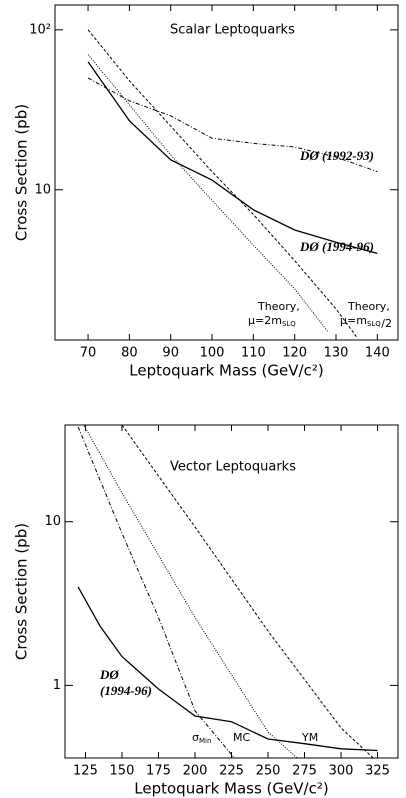 Image resolution: width=406 pixels, height=798 pixels. I want to click on x-tick-label: 140, so click(377, 353).